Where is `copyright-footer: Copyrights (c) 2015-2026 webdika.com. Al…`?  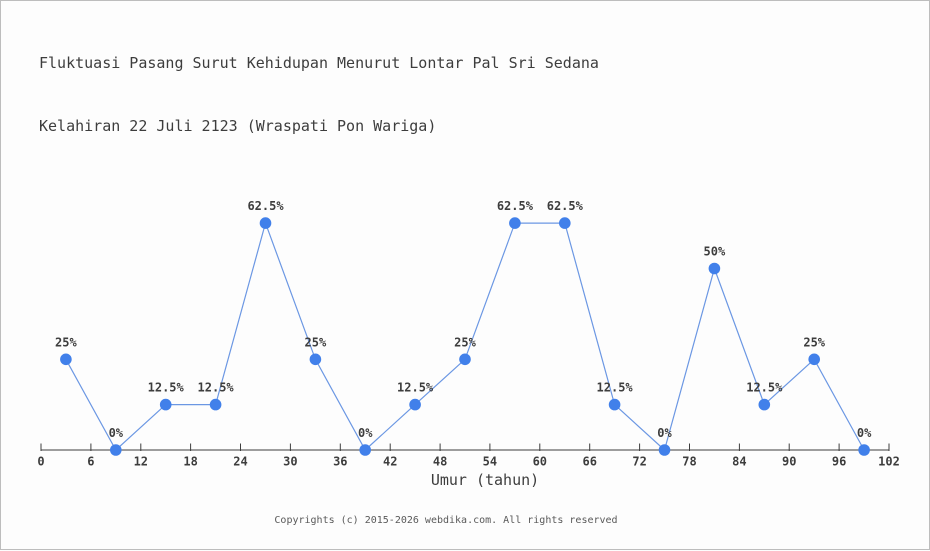 copyright-footer: Copyrights (c) 2015-2026 webdika.com. Al… is located at coordinates (446, 520).